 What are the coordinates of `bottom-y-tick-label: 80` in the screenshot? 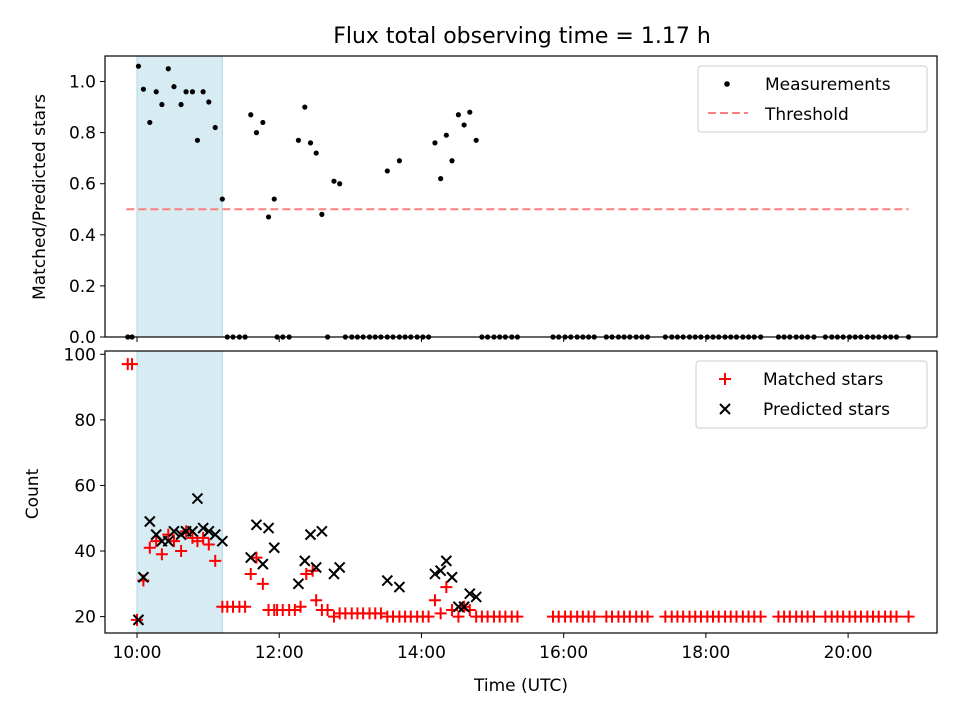 It's located at (85, 421).